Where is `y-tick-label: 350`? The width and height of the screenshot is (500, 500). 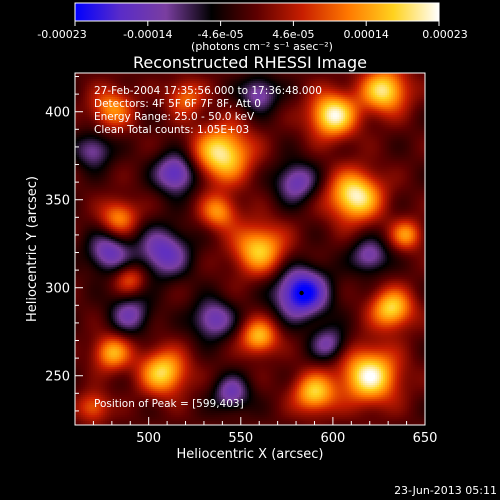
y-tick-label: 350 is located at coordinates (57, 201).